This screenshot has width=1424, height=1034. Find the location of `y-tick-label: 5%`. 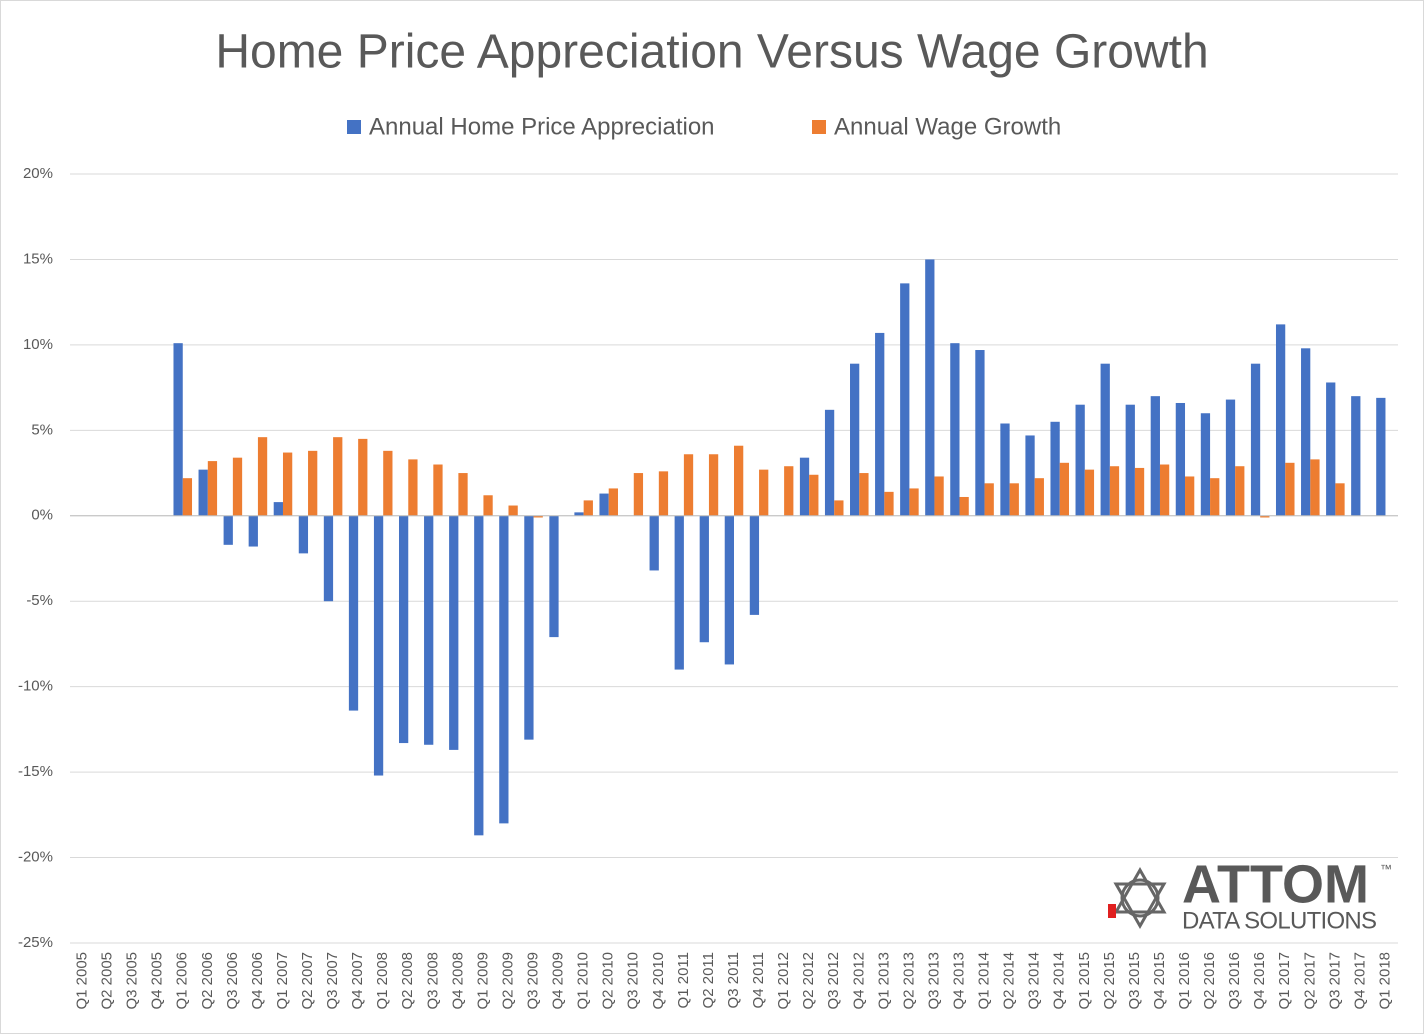

y-tick-label: 5% is located at coordinates (42, 429).